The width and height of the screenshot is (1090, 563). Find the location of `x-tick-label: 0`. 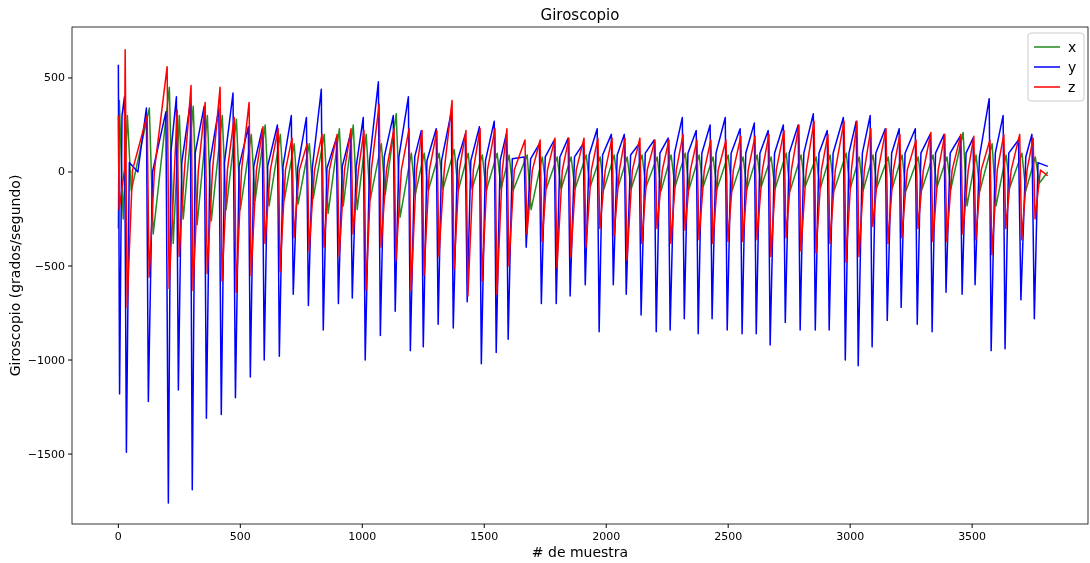

x-tick-label: 0 is located at coordinates (118, 536).